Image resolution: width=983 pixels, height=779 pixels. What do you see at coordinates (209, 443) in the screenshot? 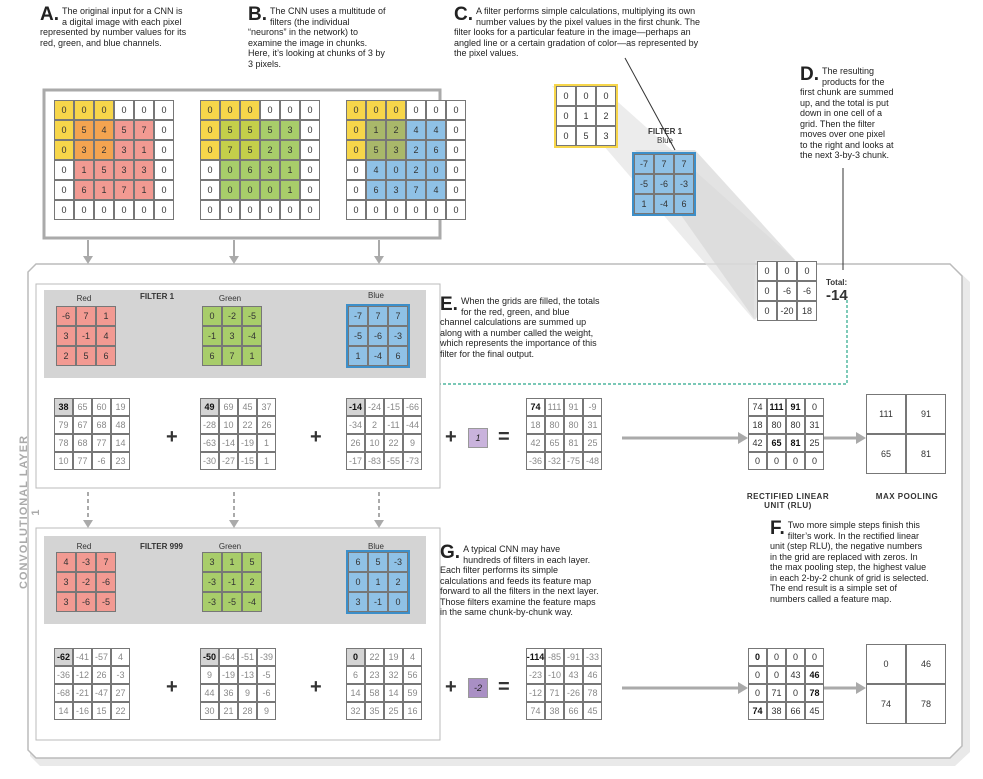
I see `grid-cell: -63` at bounding box center [209, 443].